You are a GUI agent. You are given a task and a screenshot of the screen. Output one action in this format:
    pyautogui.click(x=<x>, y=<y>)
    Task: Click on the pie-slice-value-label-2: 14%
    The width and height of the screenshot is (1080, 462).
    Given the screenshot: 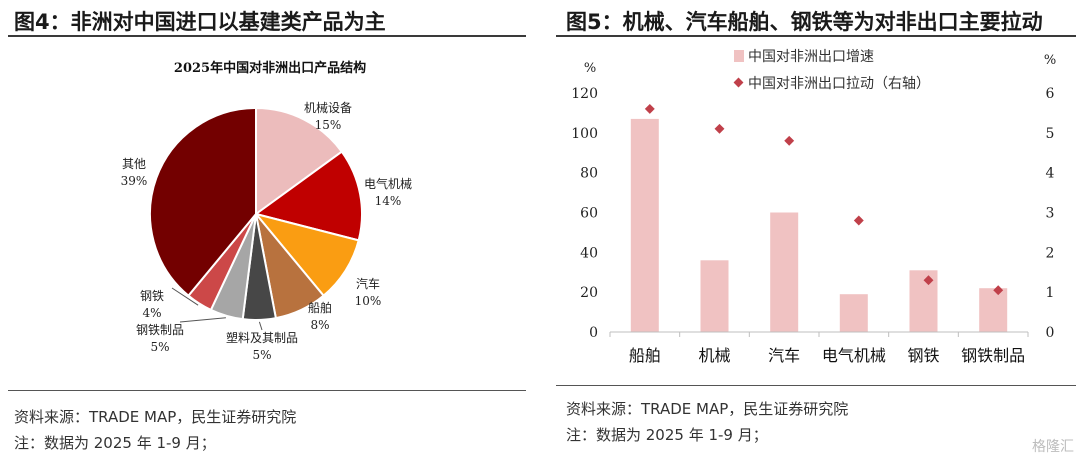 What is the action you would take?
    pyautogui.click(x=388, y=201)
    